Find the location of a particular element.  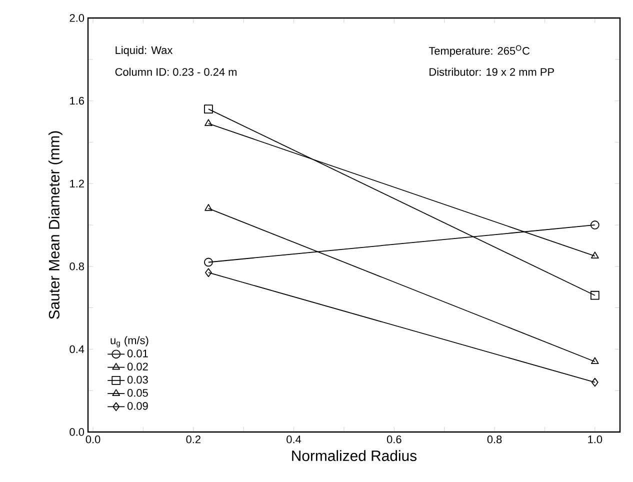

y-tick-label: 2.0 is located at coordinates (77, 18).